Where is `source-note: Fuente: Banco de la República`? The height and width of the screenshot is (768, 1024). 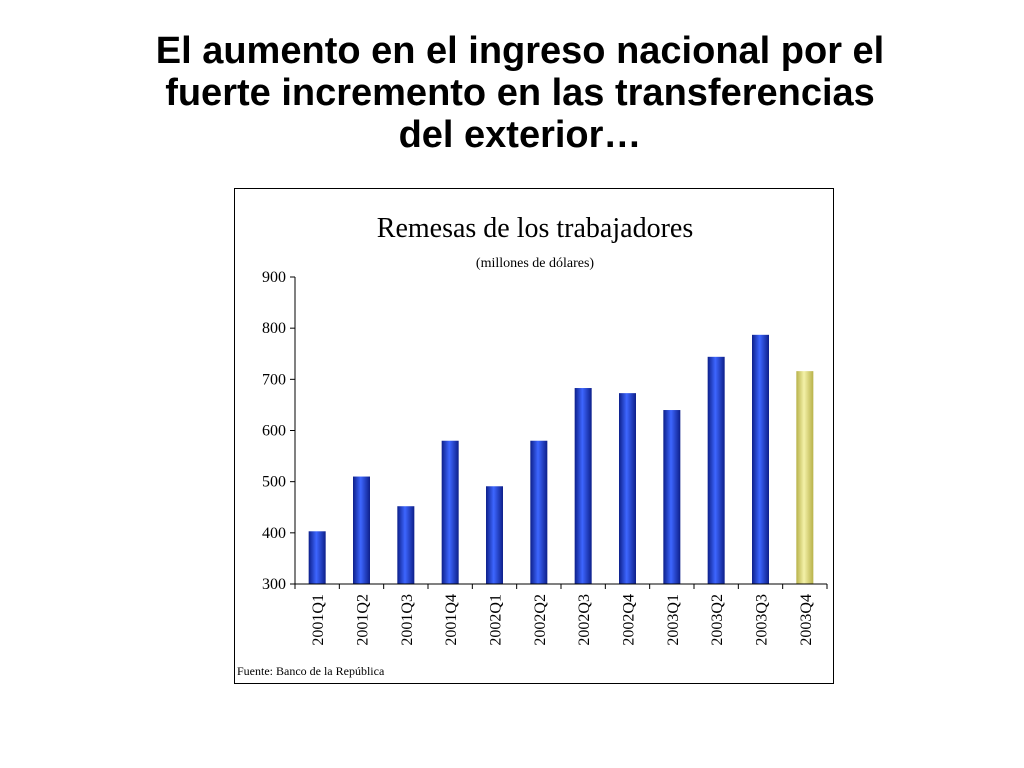
source-note: Fuente: Banco de la República is located at coordinates (311, 671).